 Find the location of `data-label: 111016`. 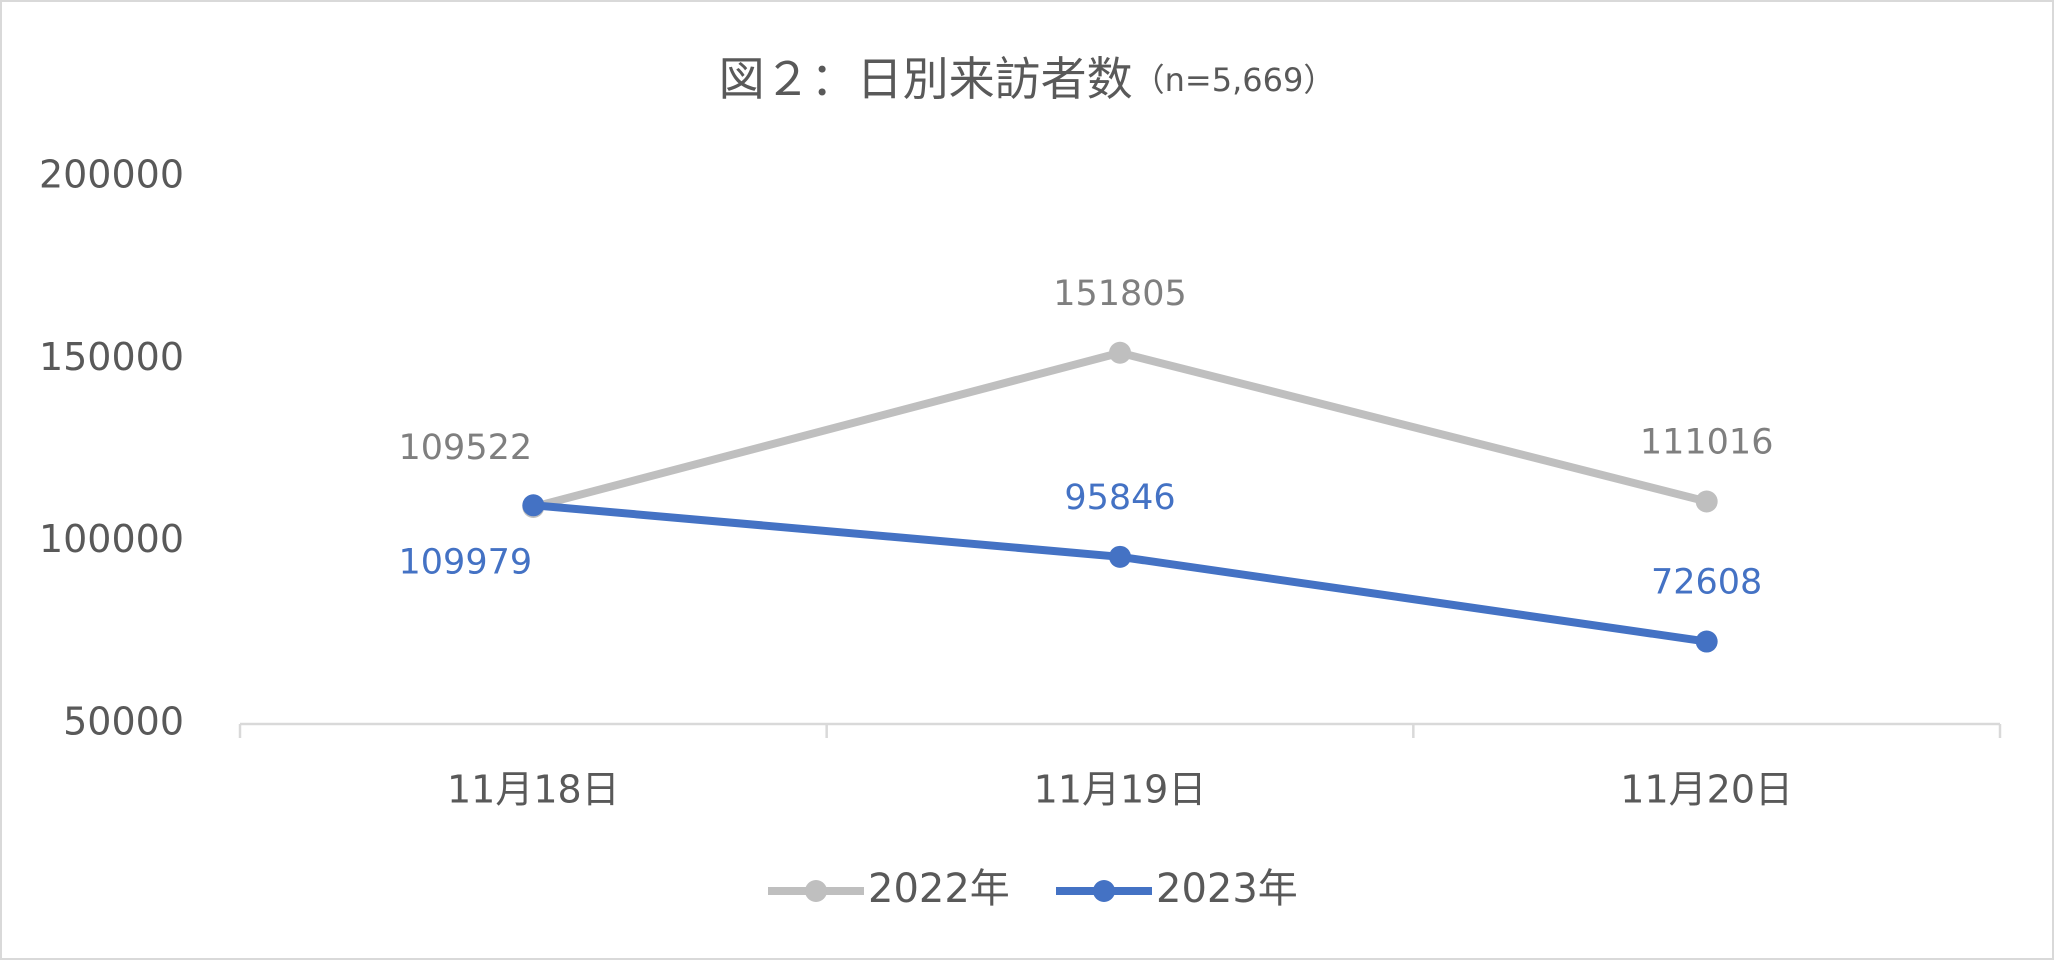

data-label: 111016 is located at coordinates (1707, 442).